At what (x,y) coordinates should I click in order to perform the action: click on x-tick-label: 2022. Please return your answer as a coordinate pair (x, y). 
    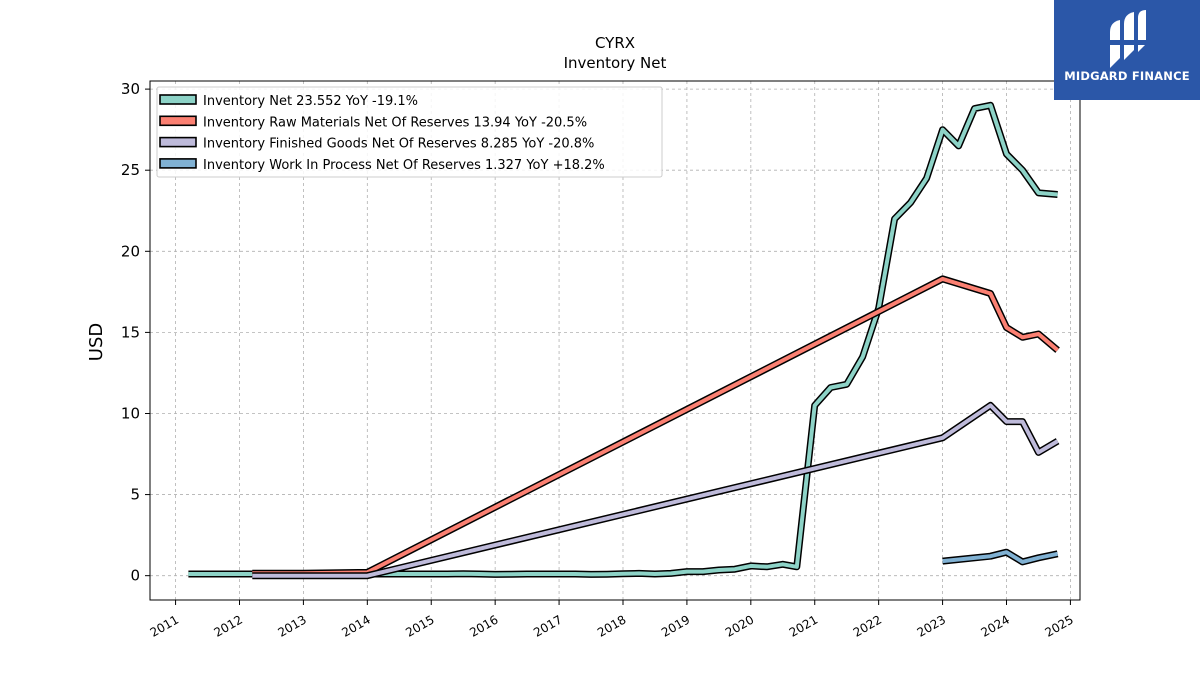
    Looking at the image, I should click on (867, 625).